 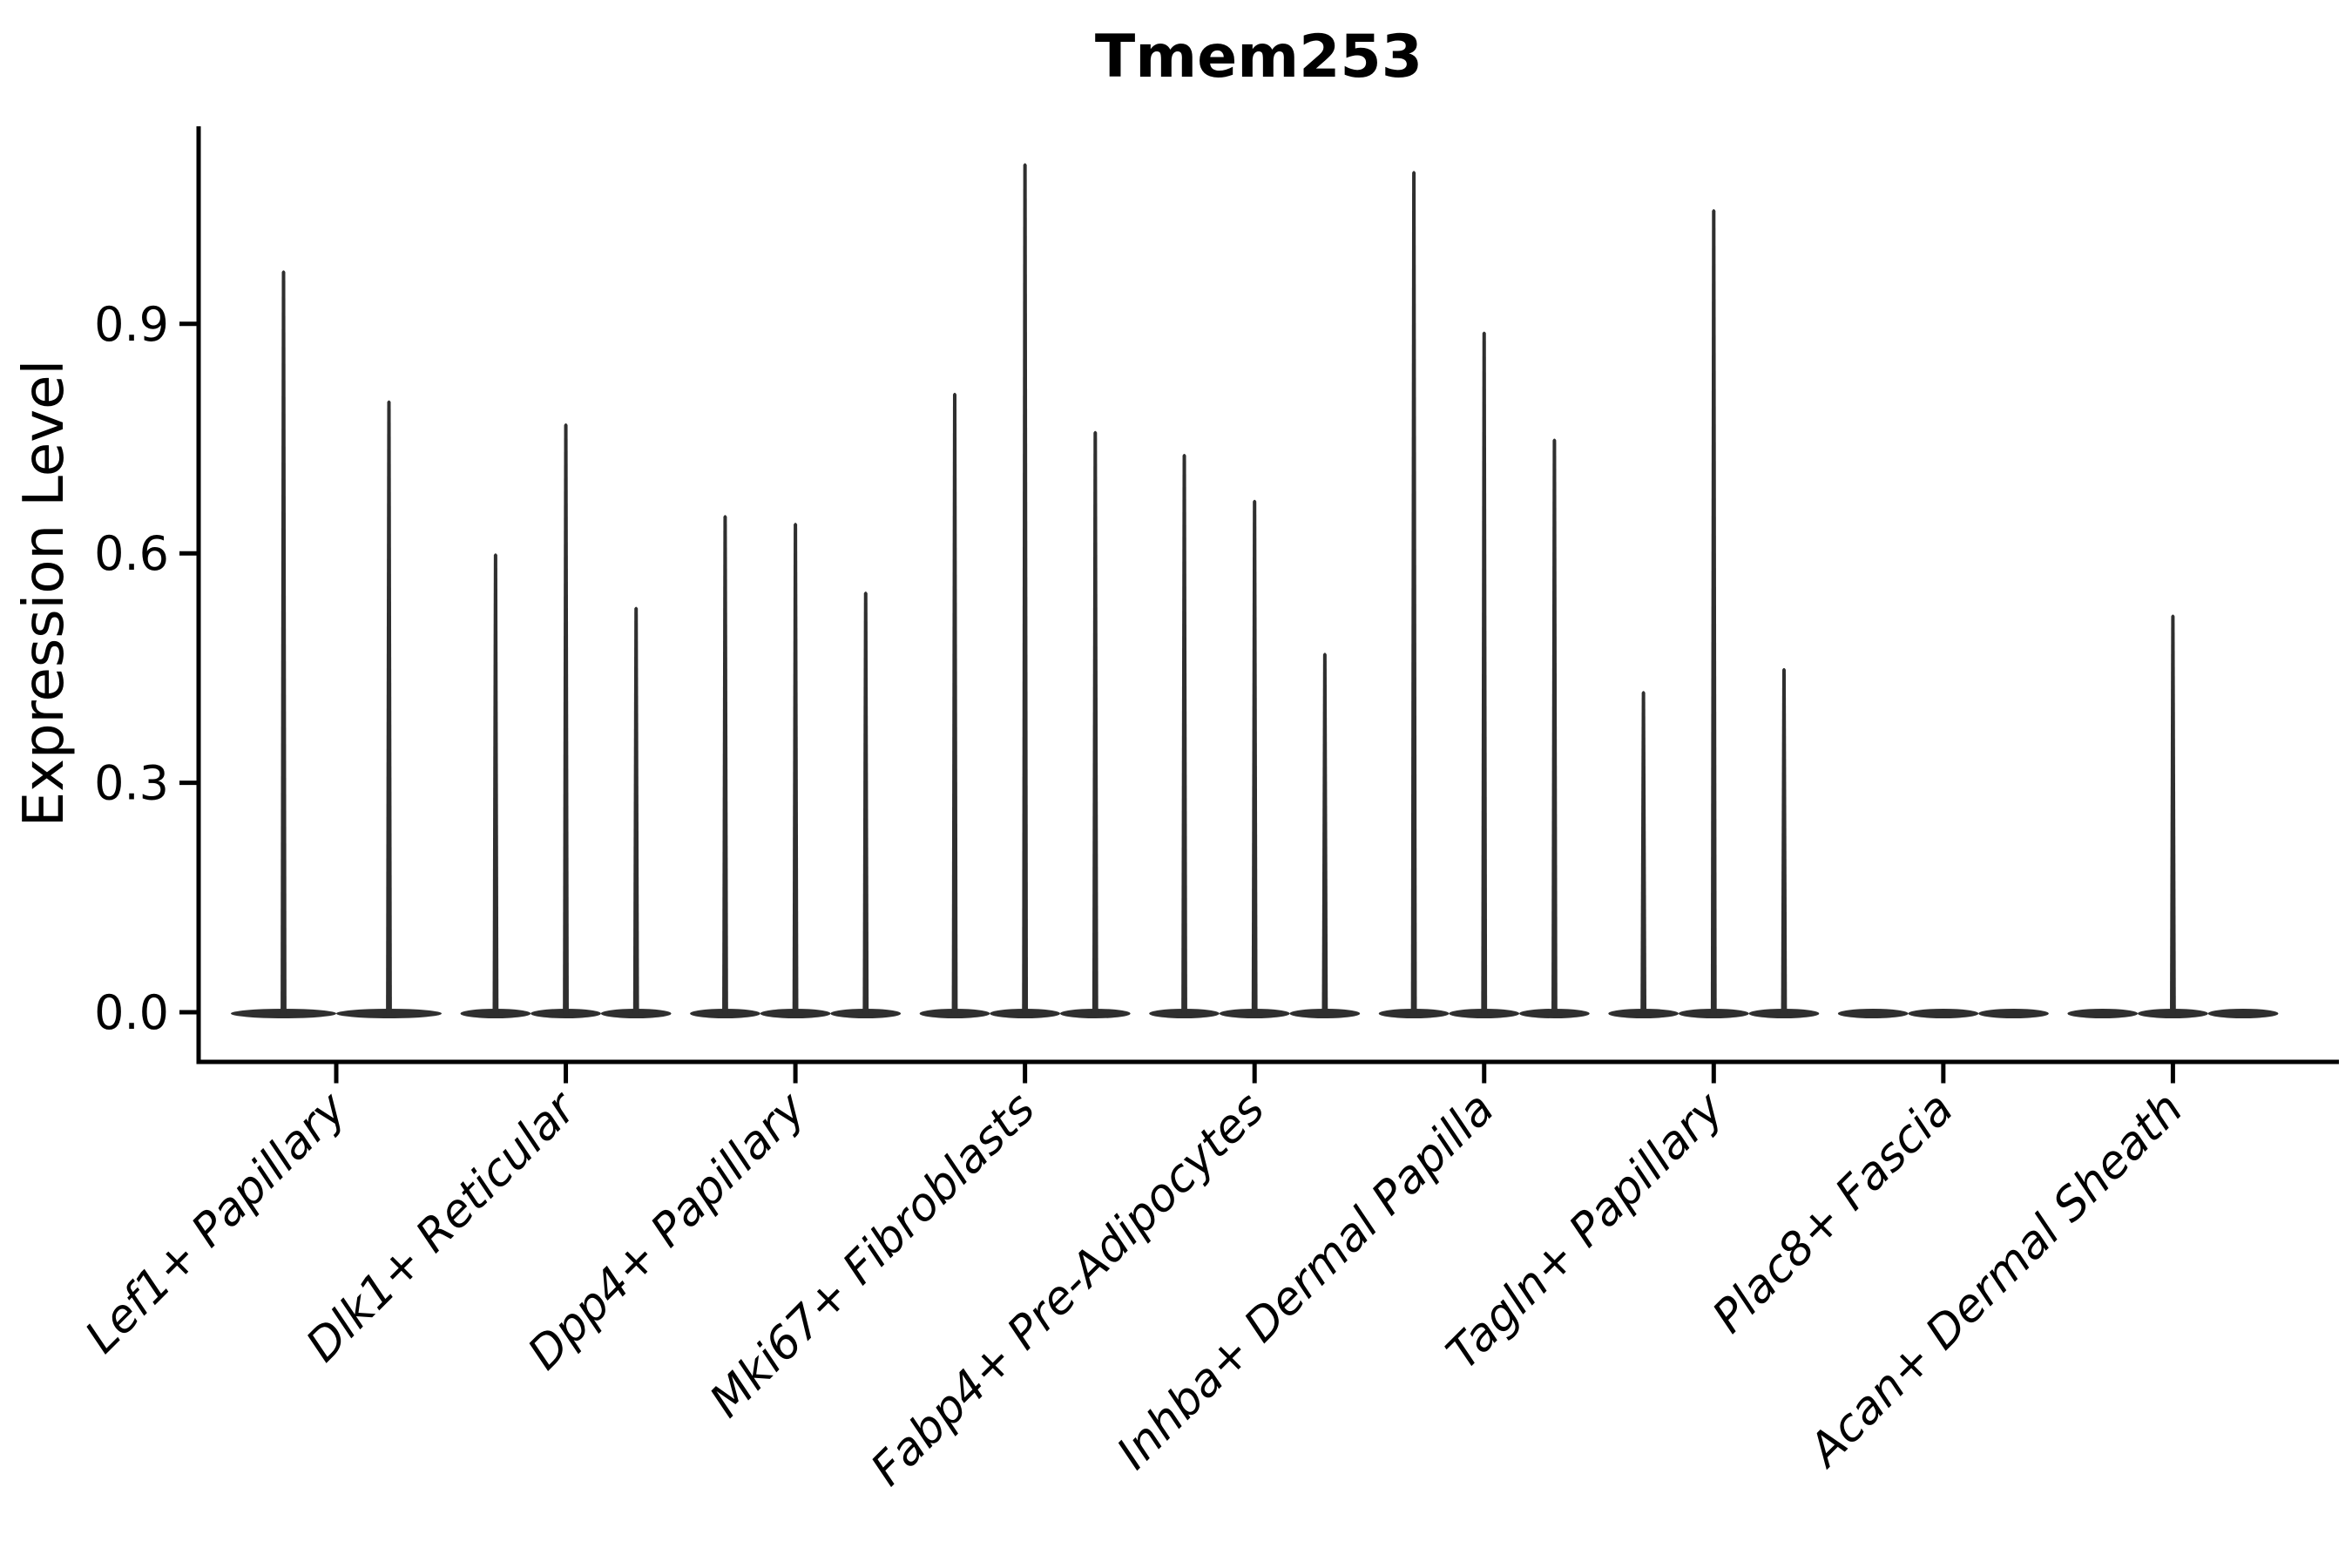 I want to click on plot-title: Tmem253, so click(x=1259, y=57).